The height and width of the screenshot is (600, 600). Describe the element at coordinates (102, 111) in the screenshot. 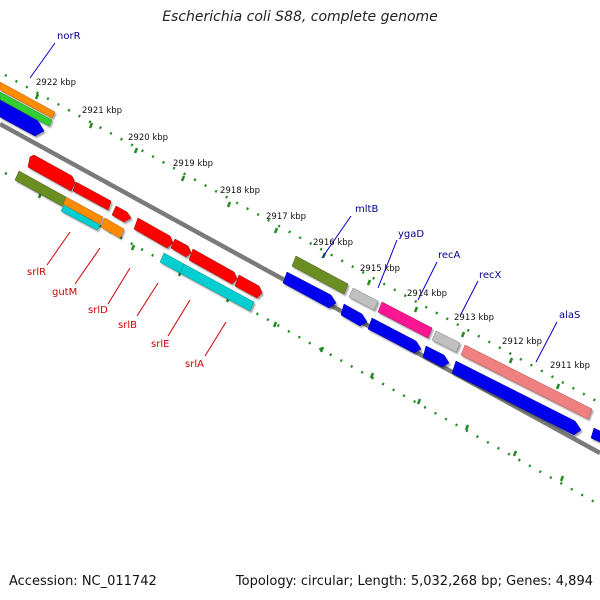

I see `kbp-label-2921: 2921 kbp` at that location.